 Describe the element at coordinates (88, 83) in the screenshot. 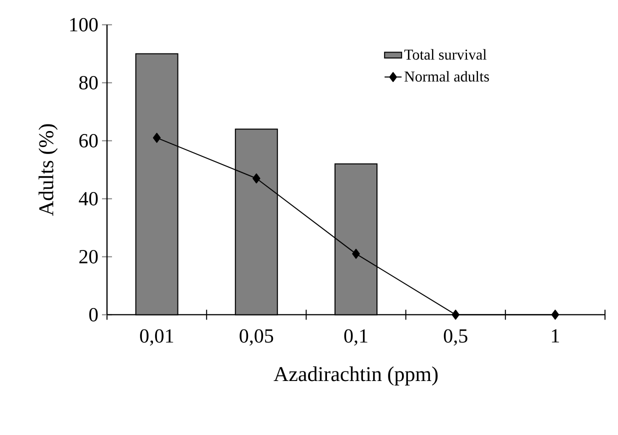

I see `y-tick-label: 80` at that location.